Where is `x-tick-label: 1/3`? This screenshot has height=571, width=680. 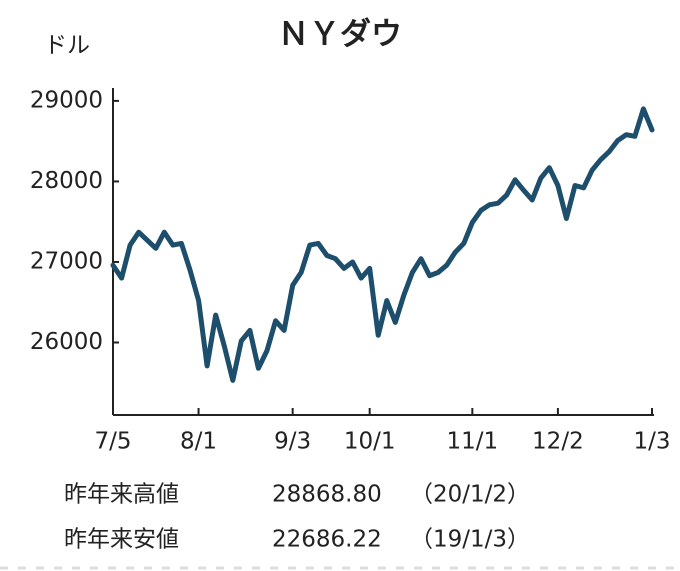
x-tick-label: 1/3 is located at coordinates (651, 442).